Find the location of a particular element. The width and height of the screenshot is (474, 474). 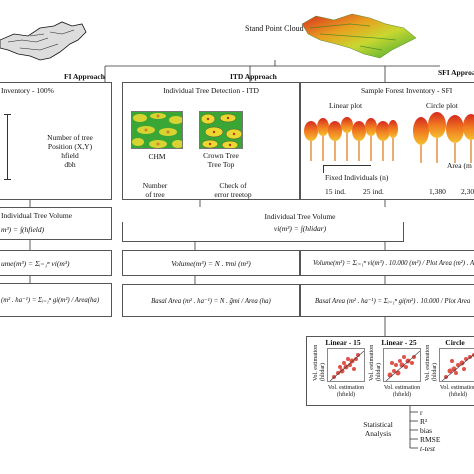

stat-bias: bias is located at coordinates (426, 430).